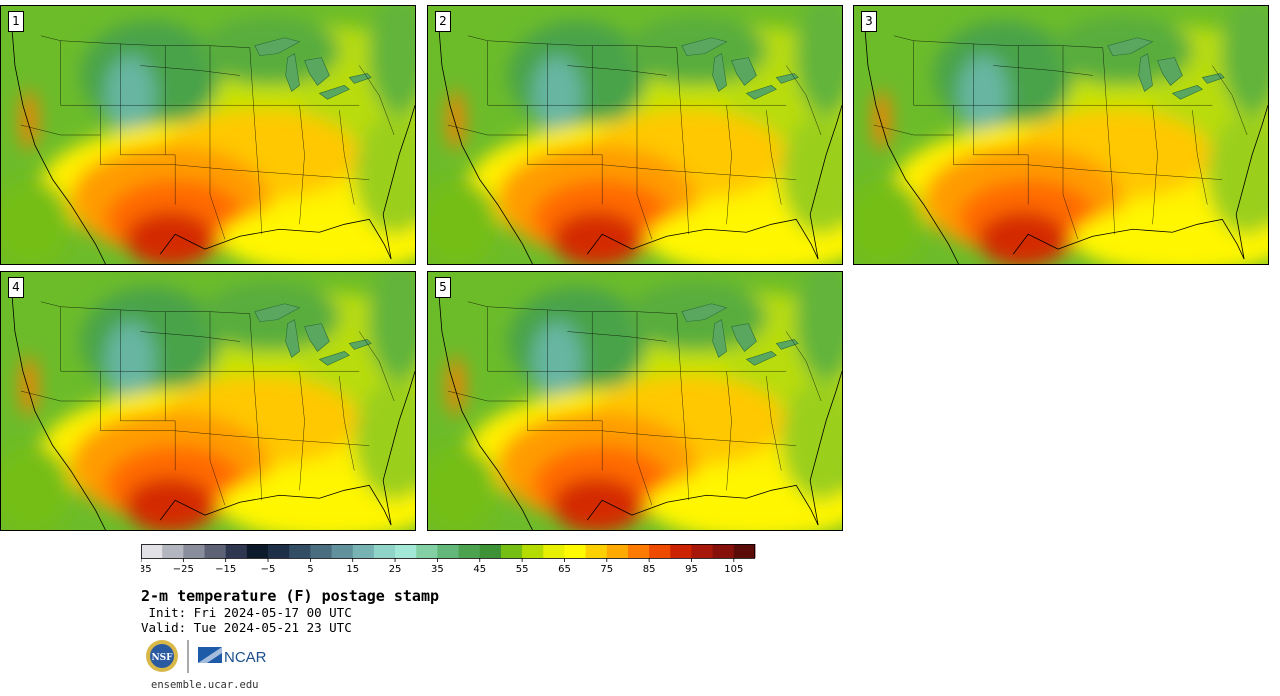 The image size is (1280, 696). I want to click on map-panel-5: 5, so click(635, 401).